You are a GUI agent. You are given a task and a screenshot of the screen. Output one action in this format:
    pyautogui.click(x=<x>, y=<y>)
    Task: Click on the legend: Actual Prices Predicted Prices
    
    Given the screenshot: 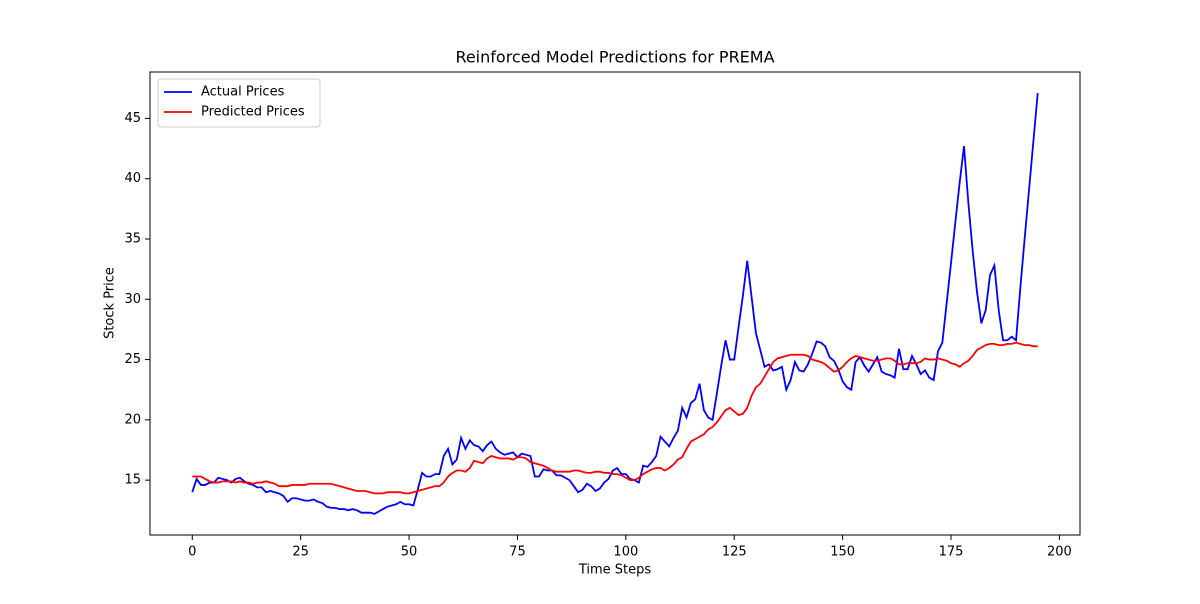 What is the action you would take?
    pyautogui.click(x=239, y=103)
    